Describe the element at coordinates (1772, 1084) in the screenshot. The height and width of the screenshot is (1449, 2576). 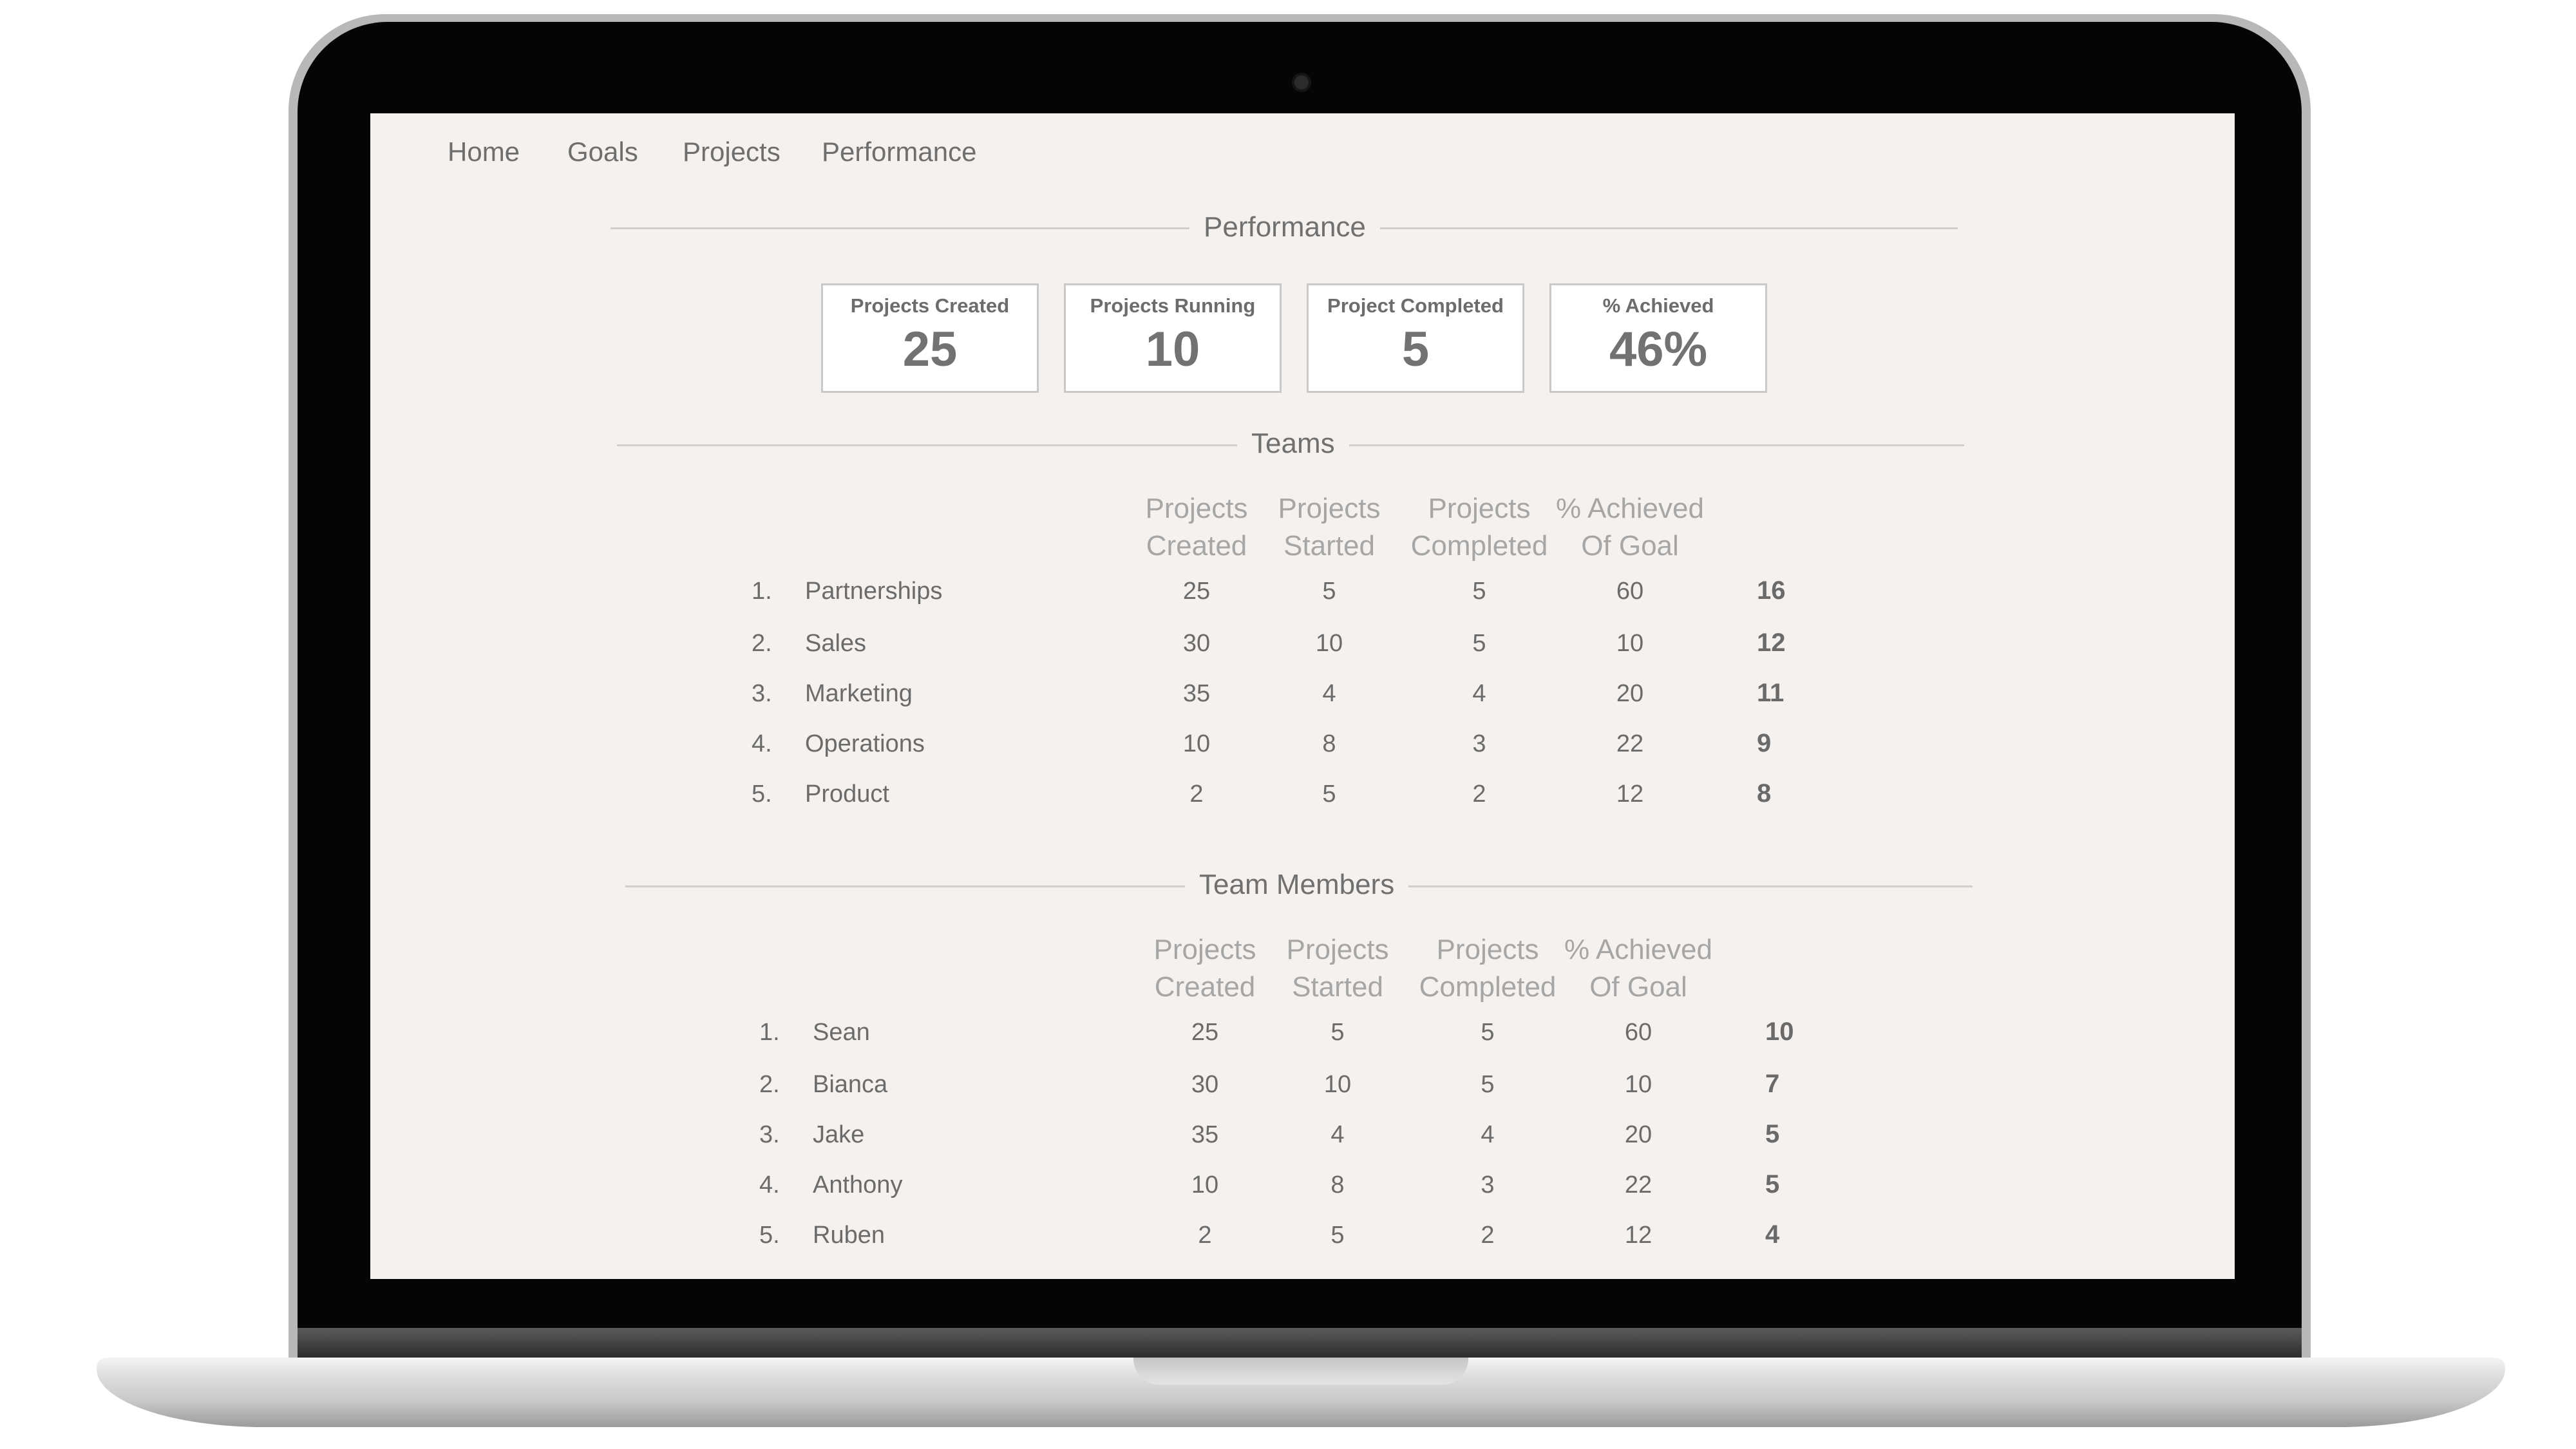
I see `member-score: 7` at that location.